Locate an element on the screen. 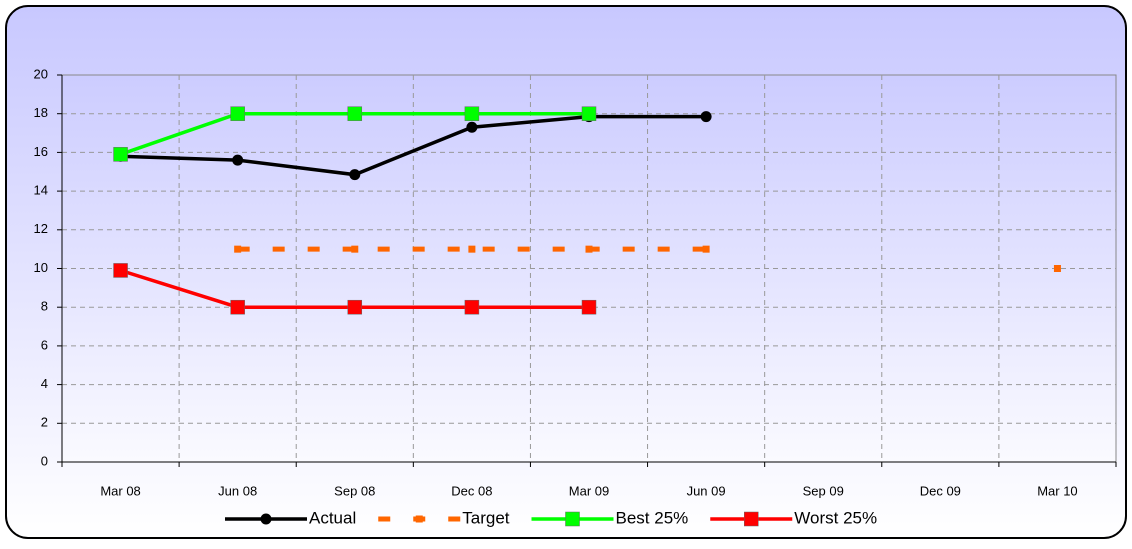 Image resolution: width=1132 pixels, height=549 pixels. y-tick-label: 4 is located at coordinates (44, 383).